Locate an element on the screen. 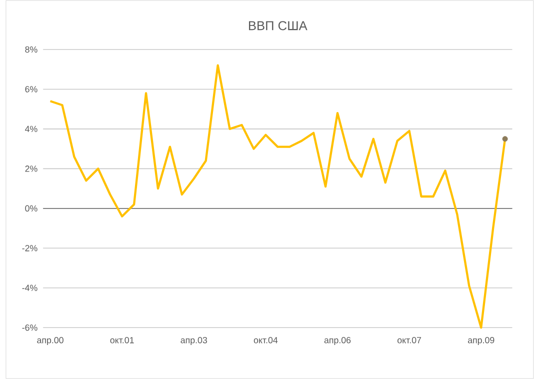 The image size is (534, 379). y-tick-label: 4% is located at coordinates (31, 129).